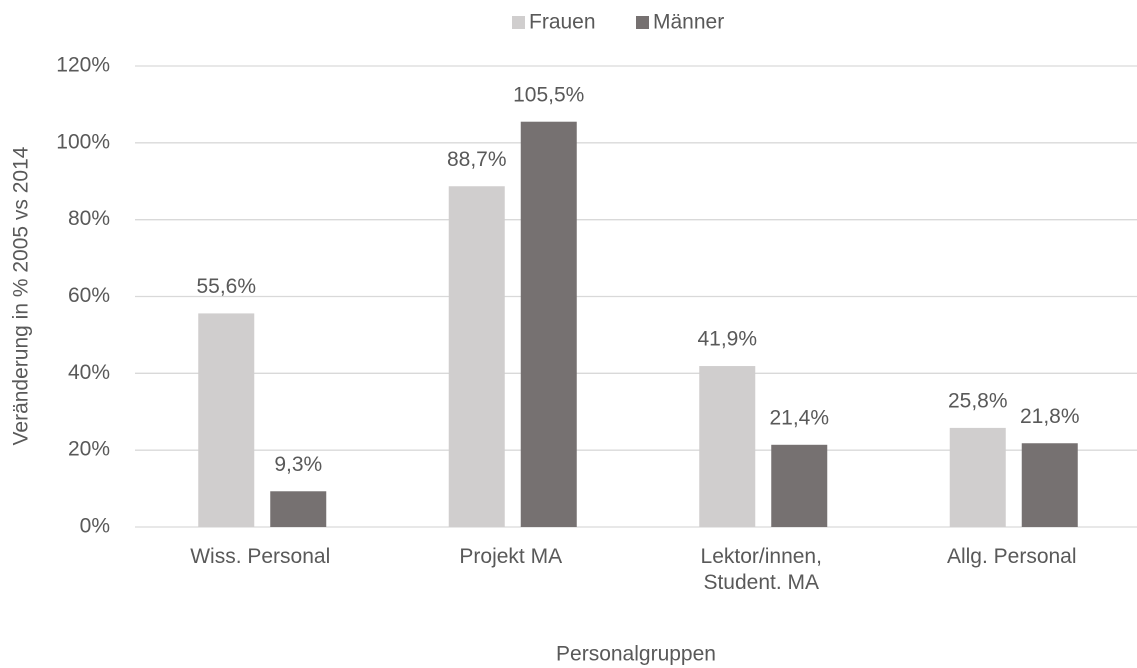 Image resolution: width=1137 pixels, height=668 pixels. I want to click on x-tick-label: Allg. Personal, so click(1011, 556).